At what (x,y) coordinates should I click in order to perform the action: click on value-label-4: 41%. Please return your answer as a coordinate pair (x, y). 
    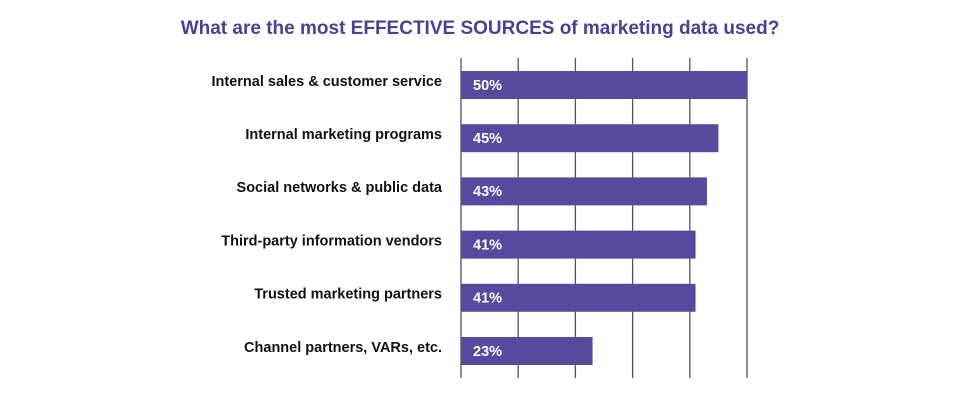
    Looking at the image, I should click on (487, 299).